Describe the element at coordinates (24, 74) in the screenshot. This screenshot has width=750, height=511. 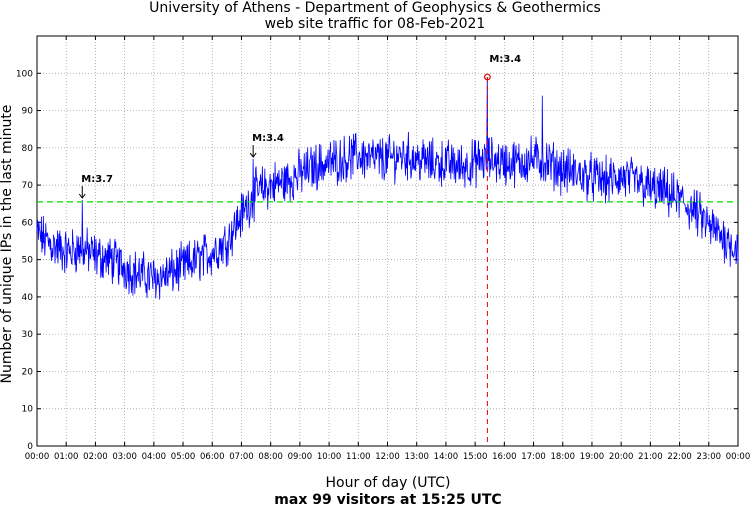
I see `y-tick-label: 100` at that location.